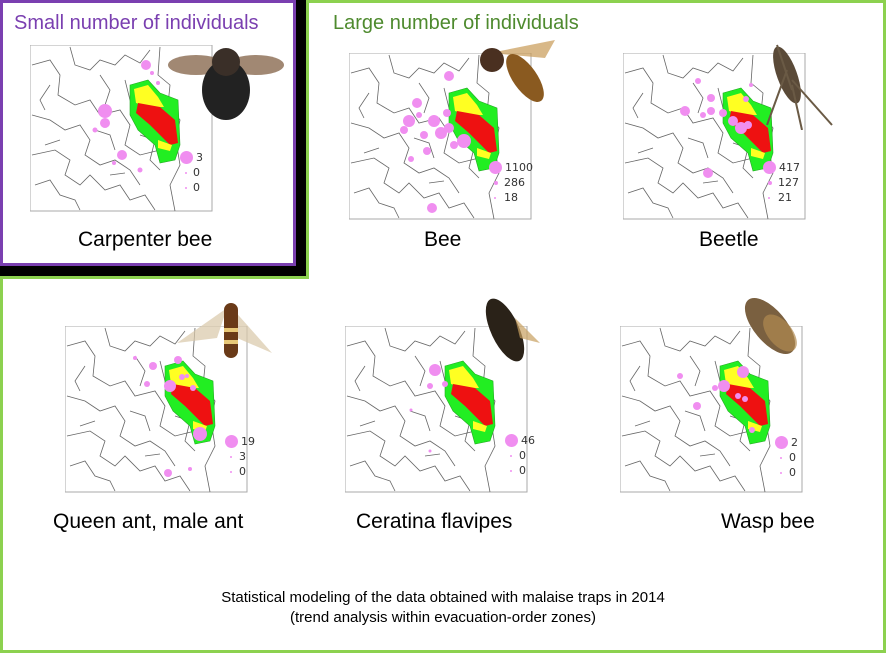 The height and width of the screenshot is (653, 886). What do you see at coordinates (240, 456) in the screenshot?
I see `legend-queen-ant: 19 3 0` at bounding box center [240, 456].